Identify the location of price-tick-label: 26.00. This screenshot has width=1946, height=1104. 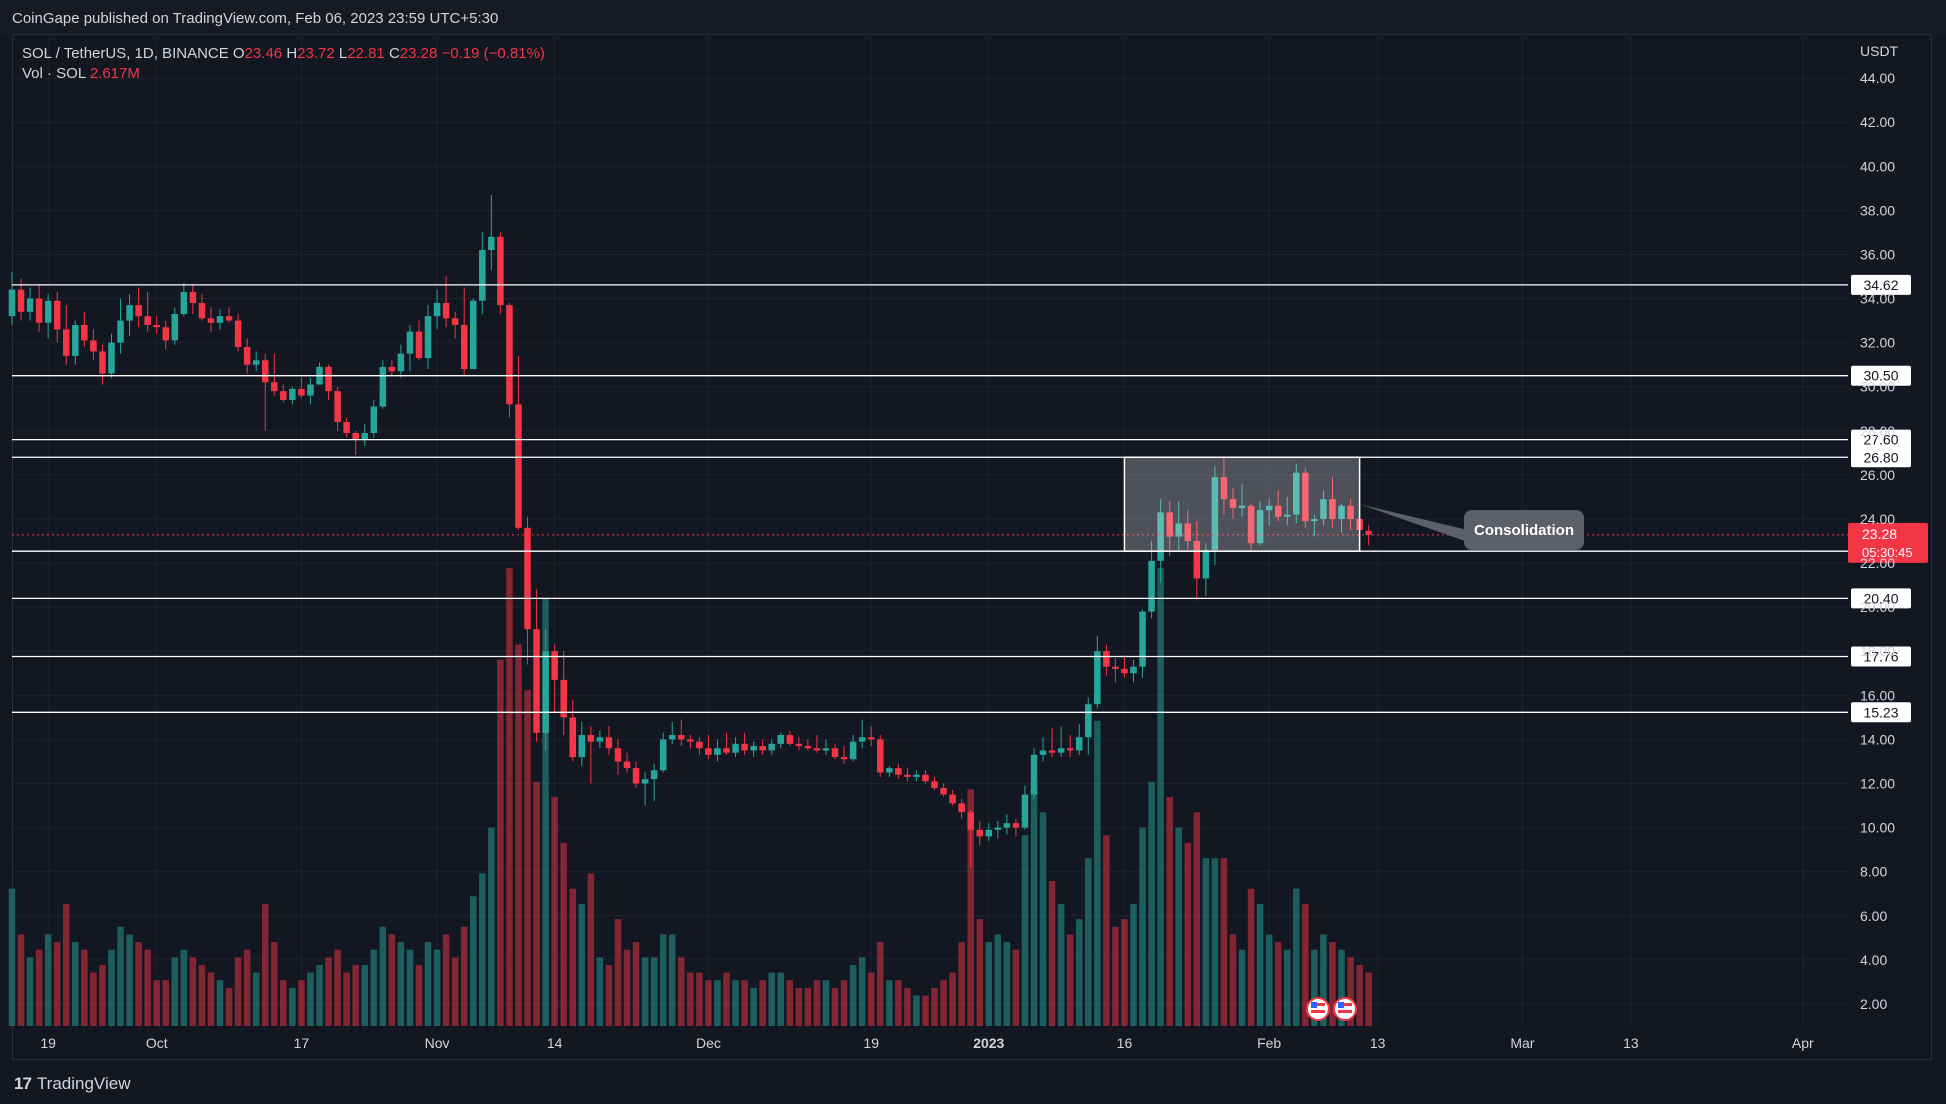
(1877, 475).